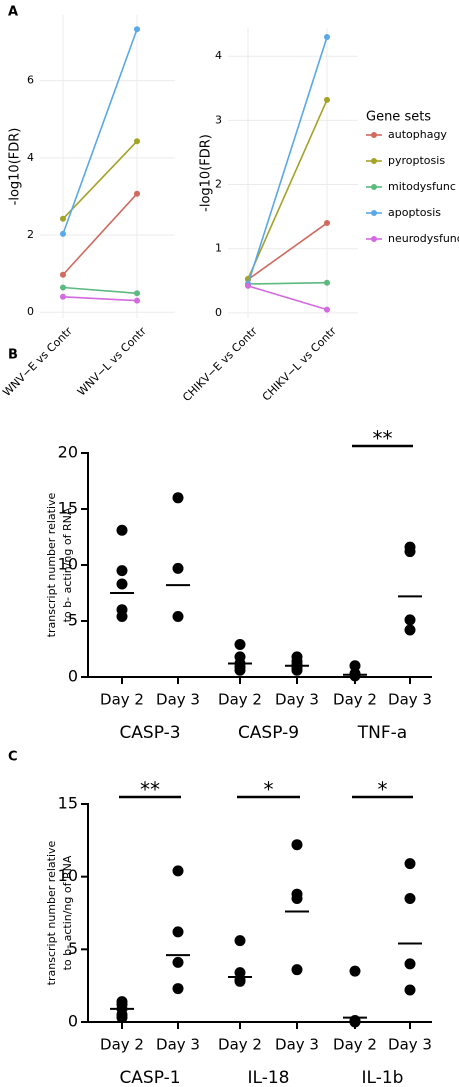 The height and width of the screenshot is (1087, 459). Describe the element at coordinates (269, 790) in the screenshot. I see `significance-label: *` at that location.